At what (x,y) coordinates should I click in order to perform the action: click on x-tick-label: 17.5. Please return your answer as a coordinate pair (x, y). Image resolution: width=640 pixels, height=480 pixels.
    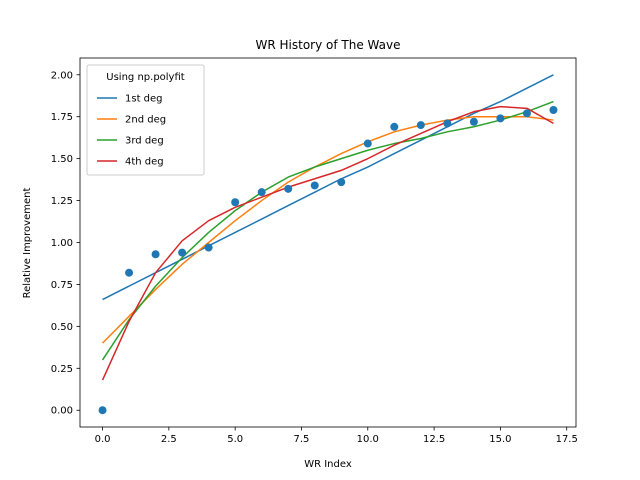
    Looking at the image, I should click on (567, 439).